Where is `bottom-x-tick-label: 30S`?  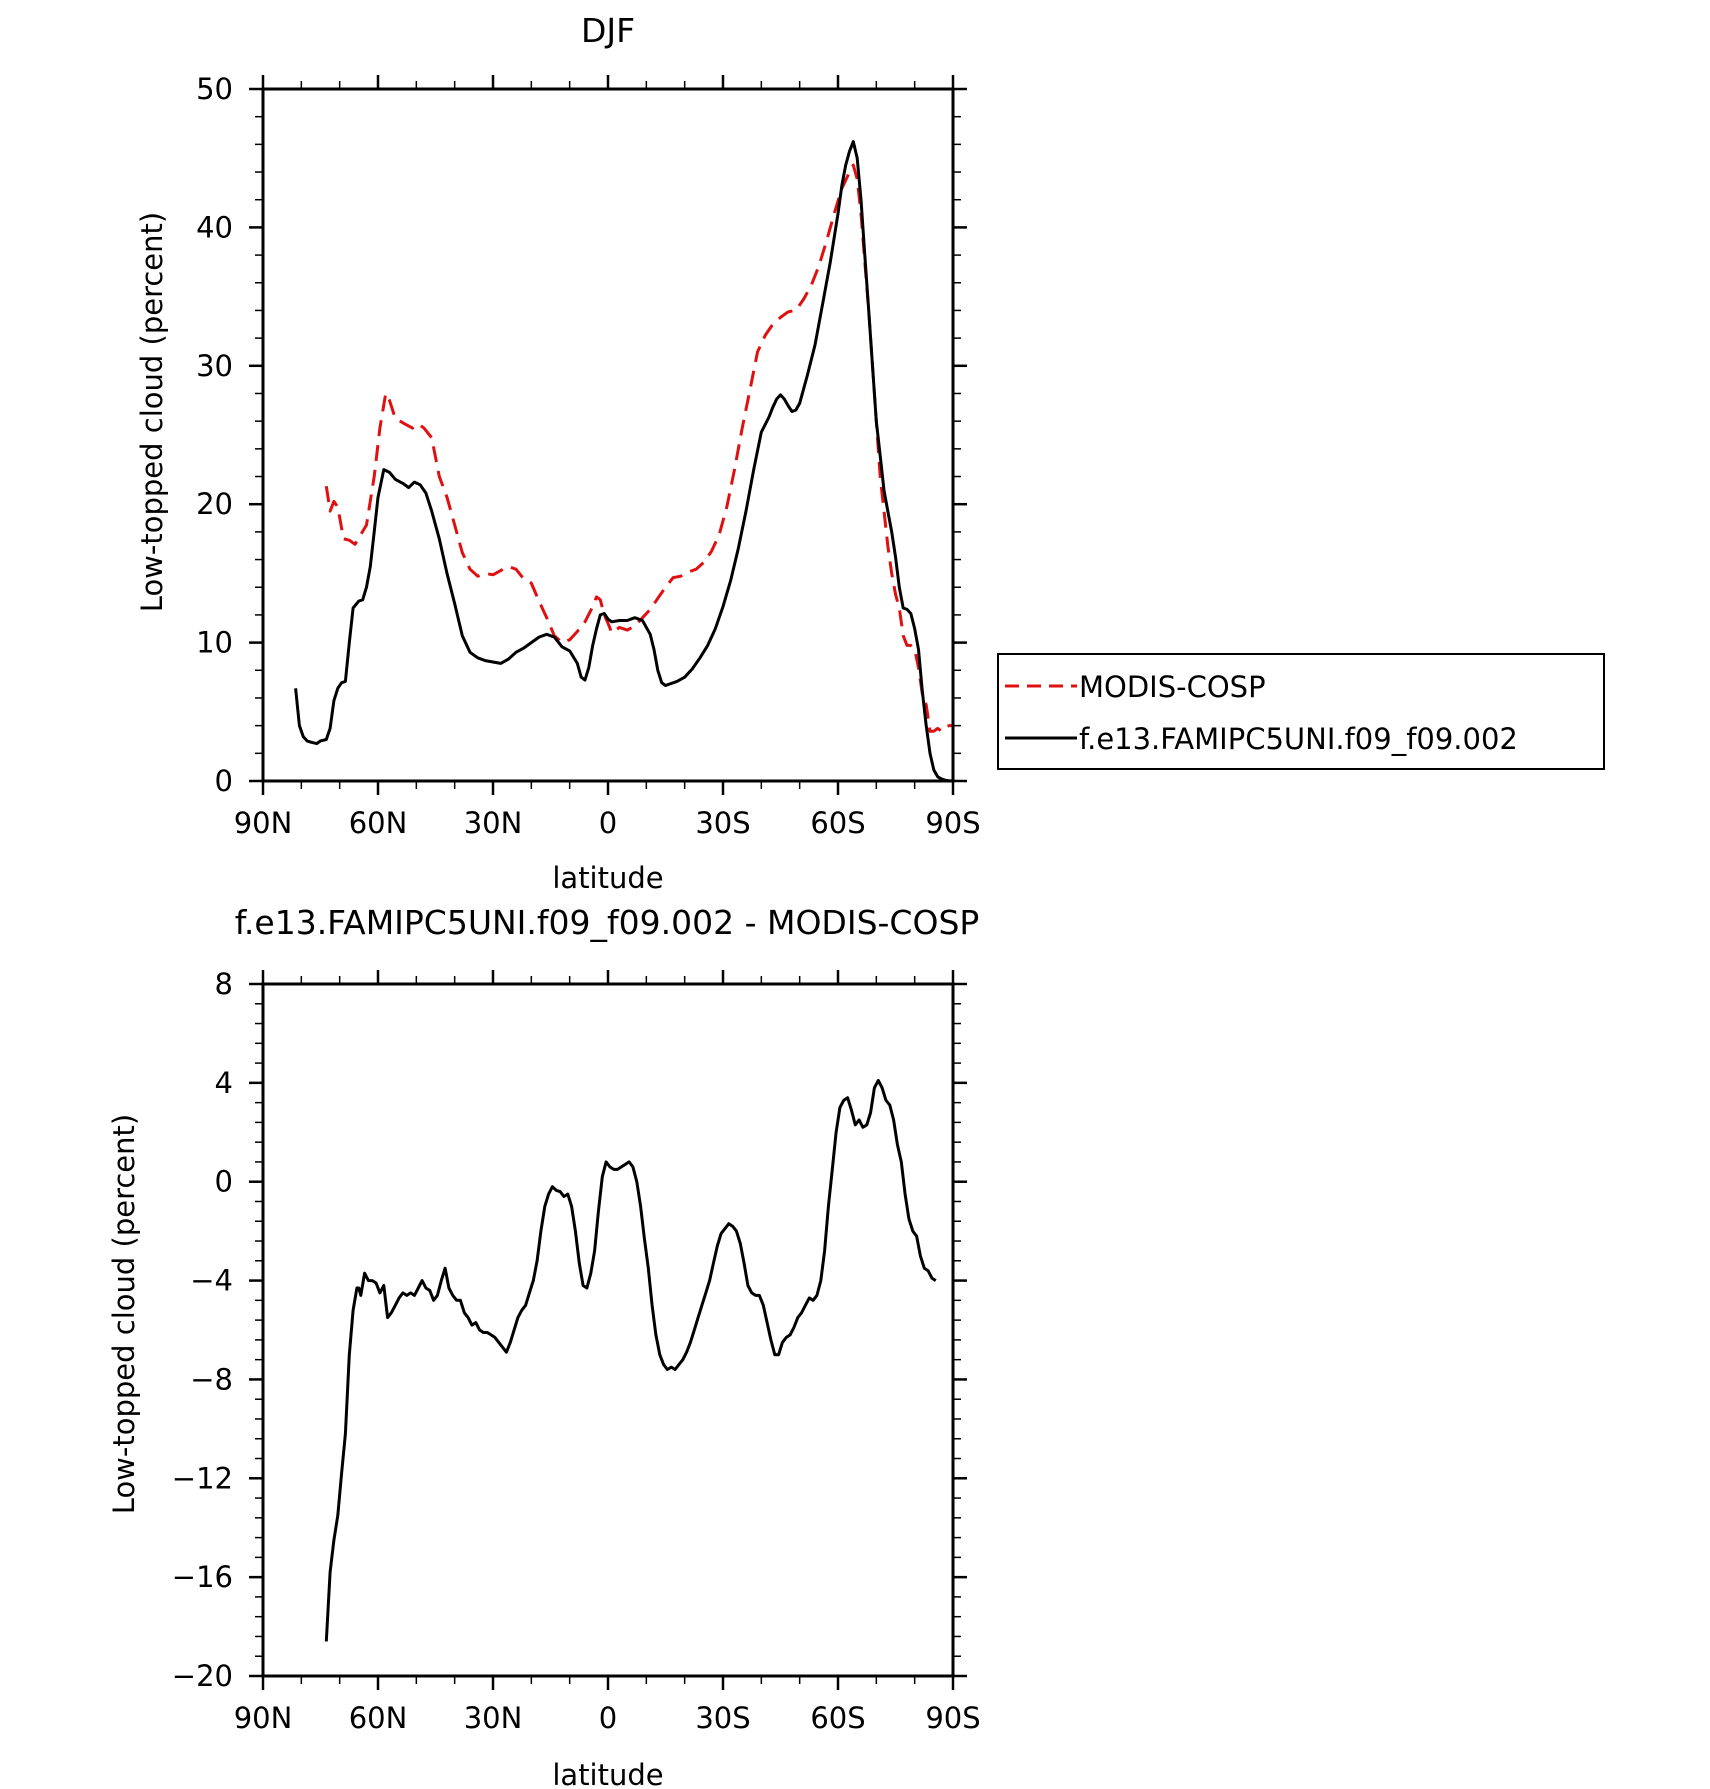
bottom-x-tick-label: 30S is located at coordinates (722, 1718).